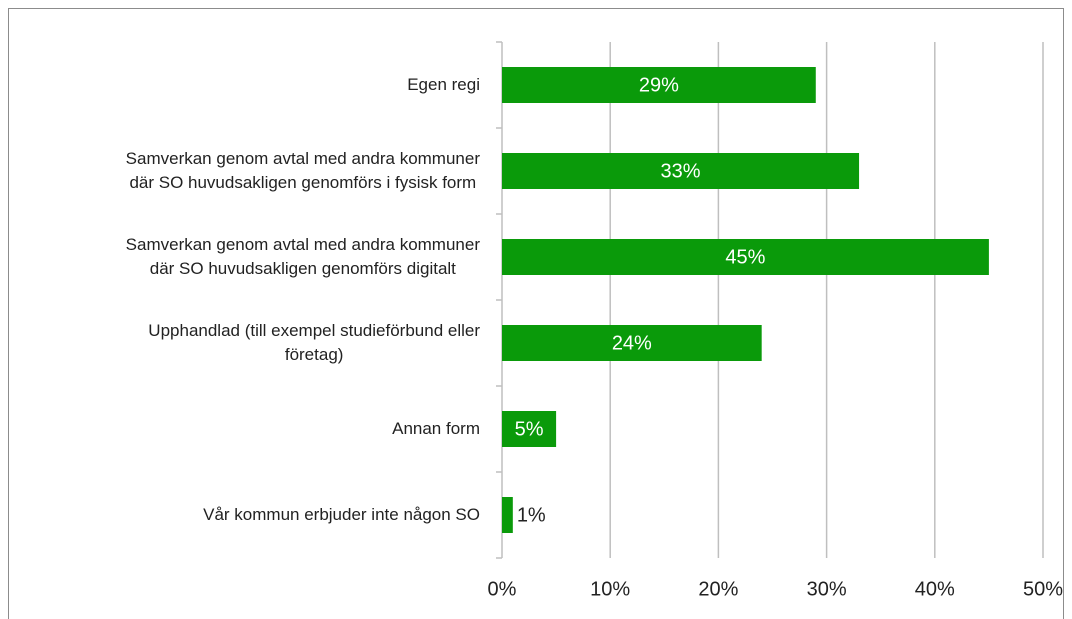  I want to click on y-tick-label: Annan form, so click(436, 428).